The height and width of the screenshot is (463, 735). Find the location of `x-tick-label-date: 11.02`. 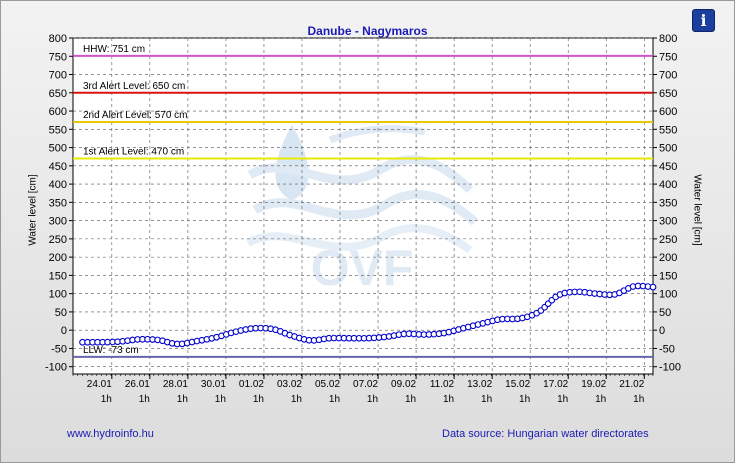

x-tick-label-date: 11.02 is located at coordinates (442, 384).